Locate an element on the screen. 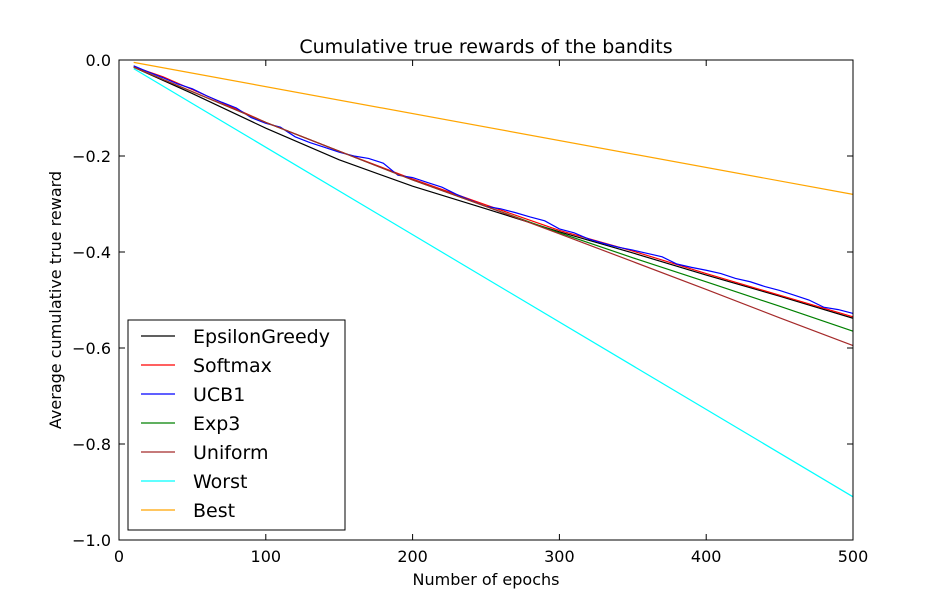 Image resolution: width=947 pixels, height=600 pixels. y-tick-label: −0.4 is located at coordinates (91, 252).